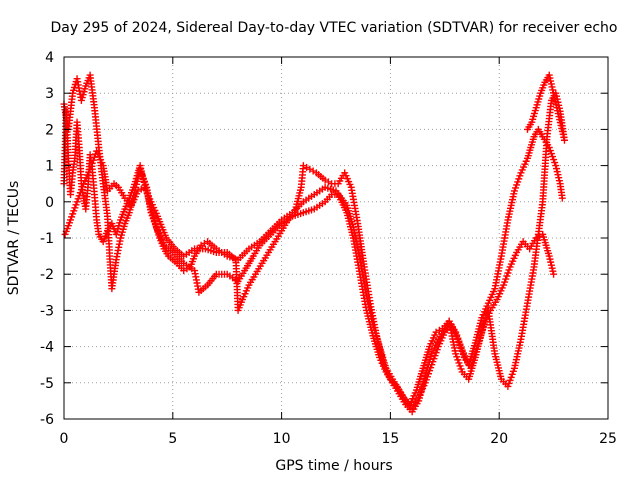  Describe the element at coordinates (499, 439) in the screenshot. I see `x-tick-label: 20` at that location.